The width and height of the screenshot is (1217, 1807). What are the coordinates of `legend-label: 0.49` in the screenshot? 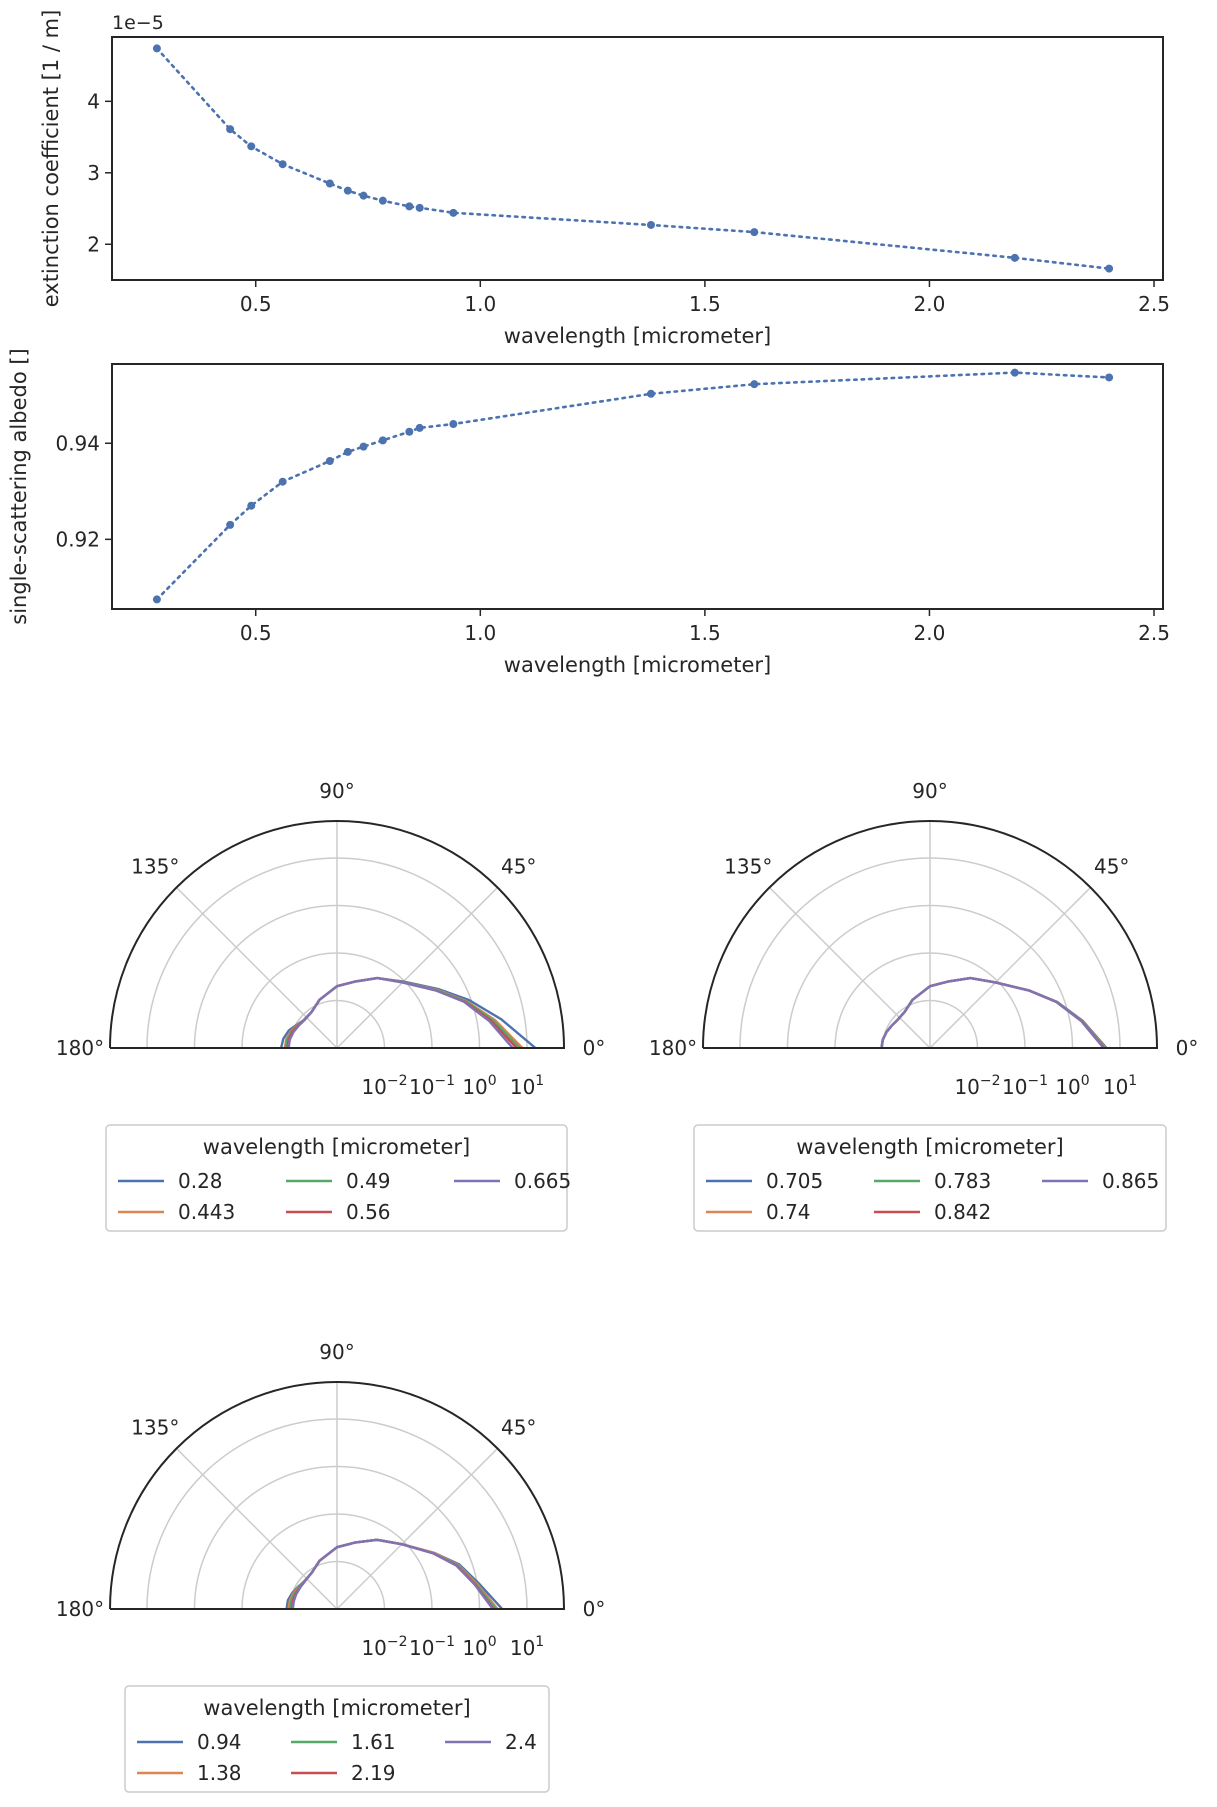 It's located at (368, 1181).